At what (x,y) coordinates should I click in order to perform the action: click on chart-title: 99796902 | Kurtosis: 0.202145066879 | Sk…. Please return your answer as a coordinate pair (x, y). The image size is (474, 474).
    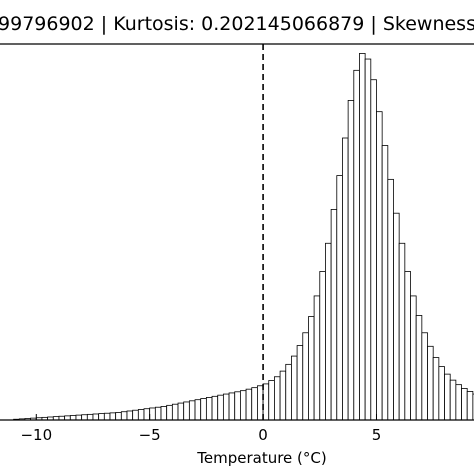
    Looking at the image, I should click on (237, 24).